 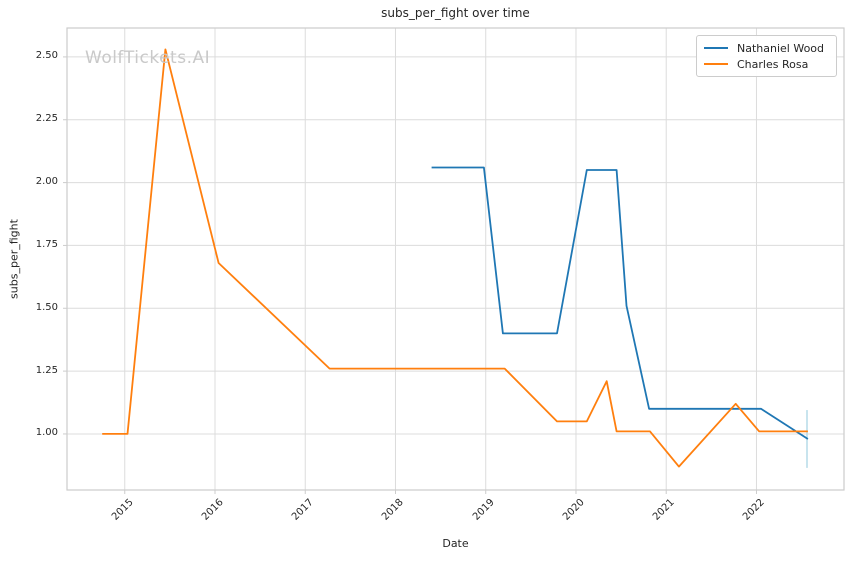 I want to click on y-tick-label: 2.25, so click(x=46, y=119).